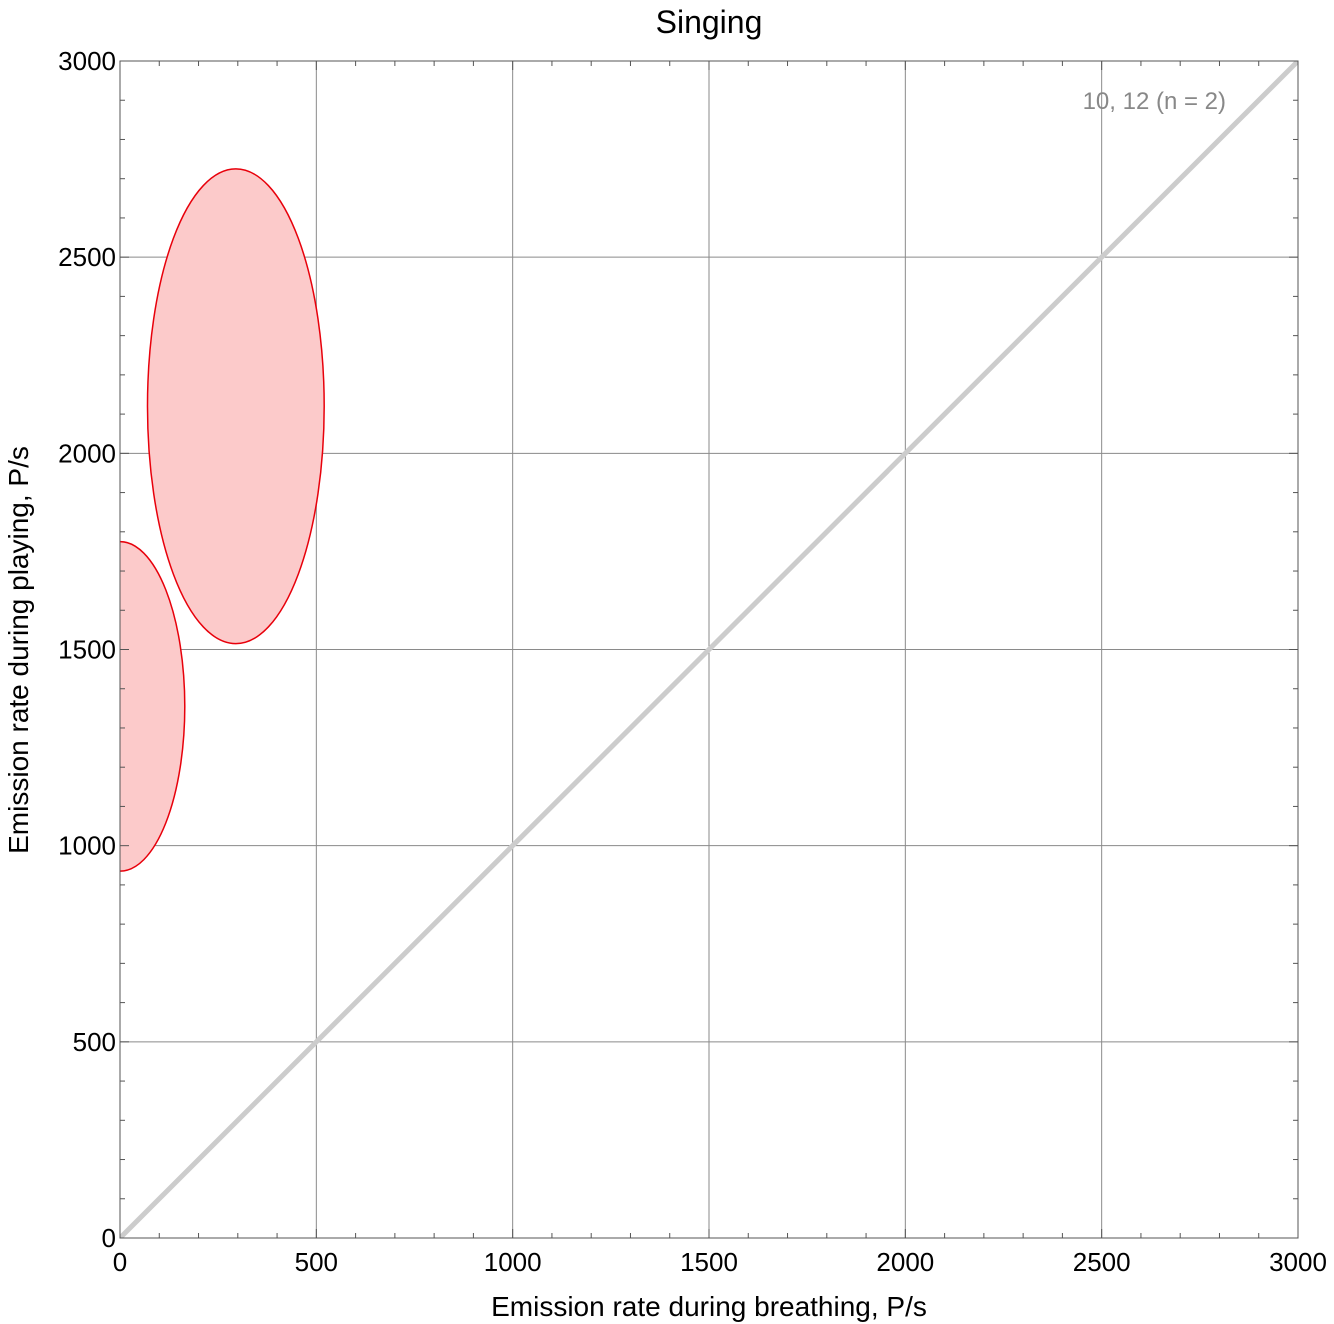 The width and height of the screenshot is (1334, 1324). What do you see at coordinates (87, 453) in the screenshot?
I see `y-tick-label: 2000` at bounding box center [87, 453].